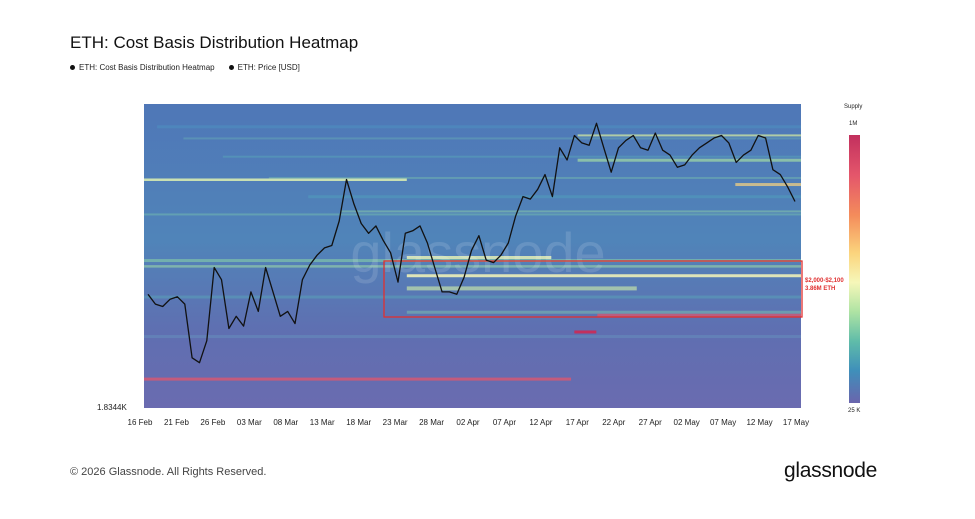 This screenshot has height=519, width=975. Describe the element at coordinates (504, 422) in the screenshot. I see `x-tick-label: 07 Apr` at that location.